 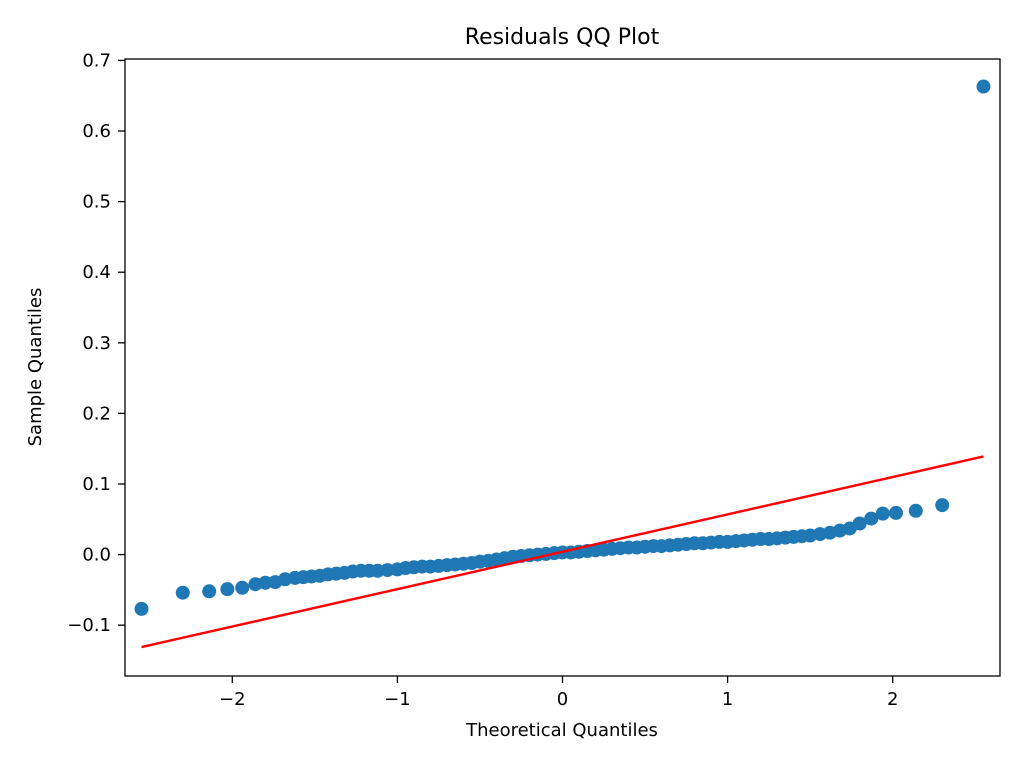 What do you see at coordinates (96, 555) in the screenshot?
I see `y-tick-label: 0.0` at bounding box center [96, 555].